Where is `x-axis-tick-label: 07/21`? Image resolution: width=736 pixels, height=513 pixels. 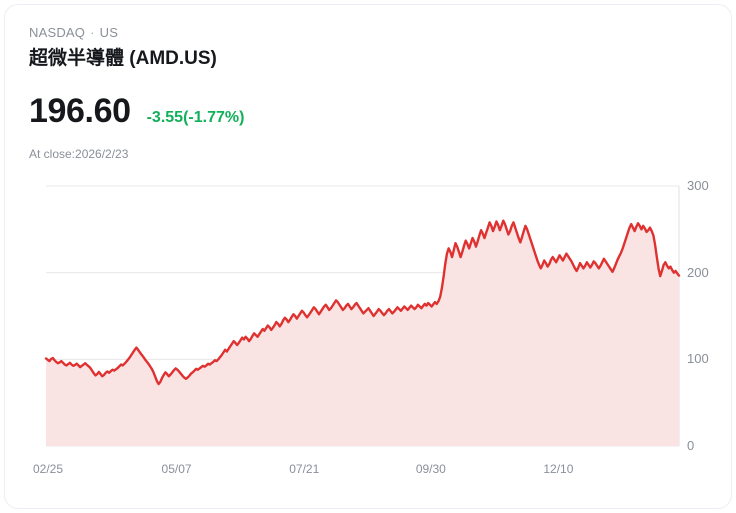
x-axis-tick-label: 07/21 is located at coordinates (304, 469).